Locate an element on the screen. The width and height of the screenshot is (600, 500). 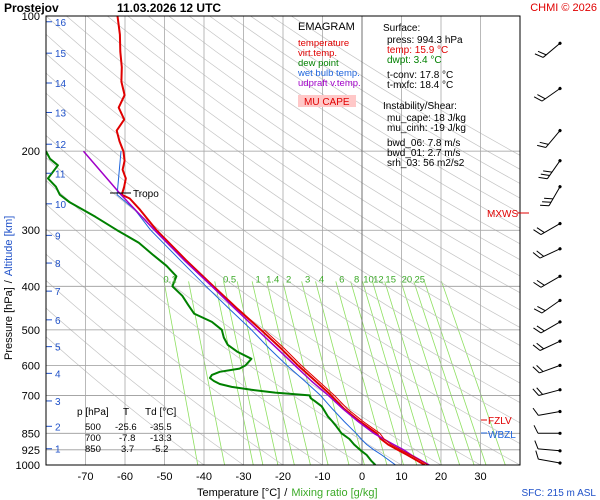
mixing-ratio-label: 4 is located at coordinates (321, 279).